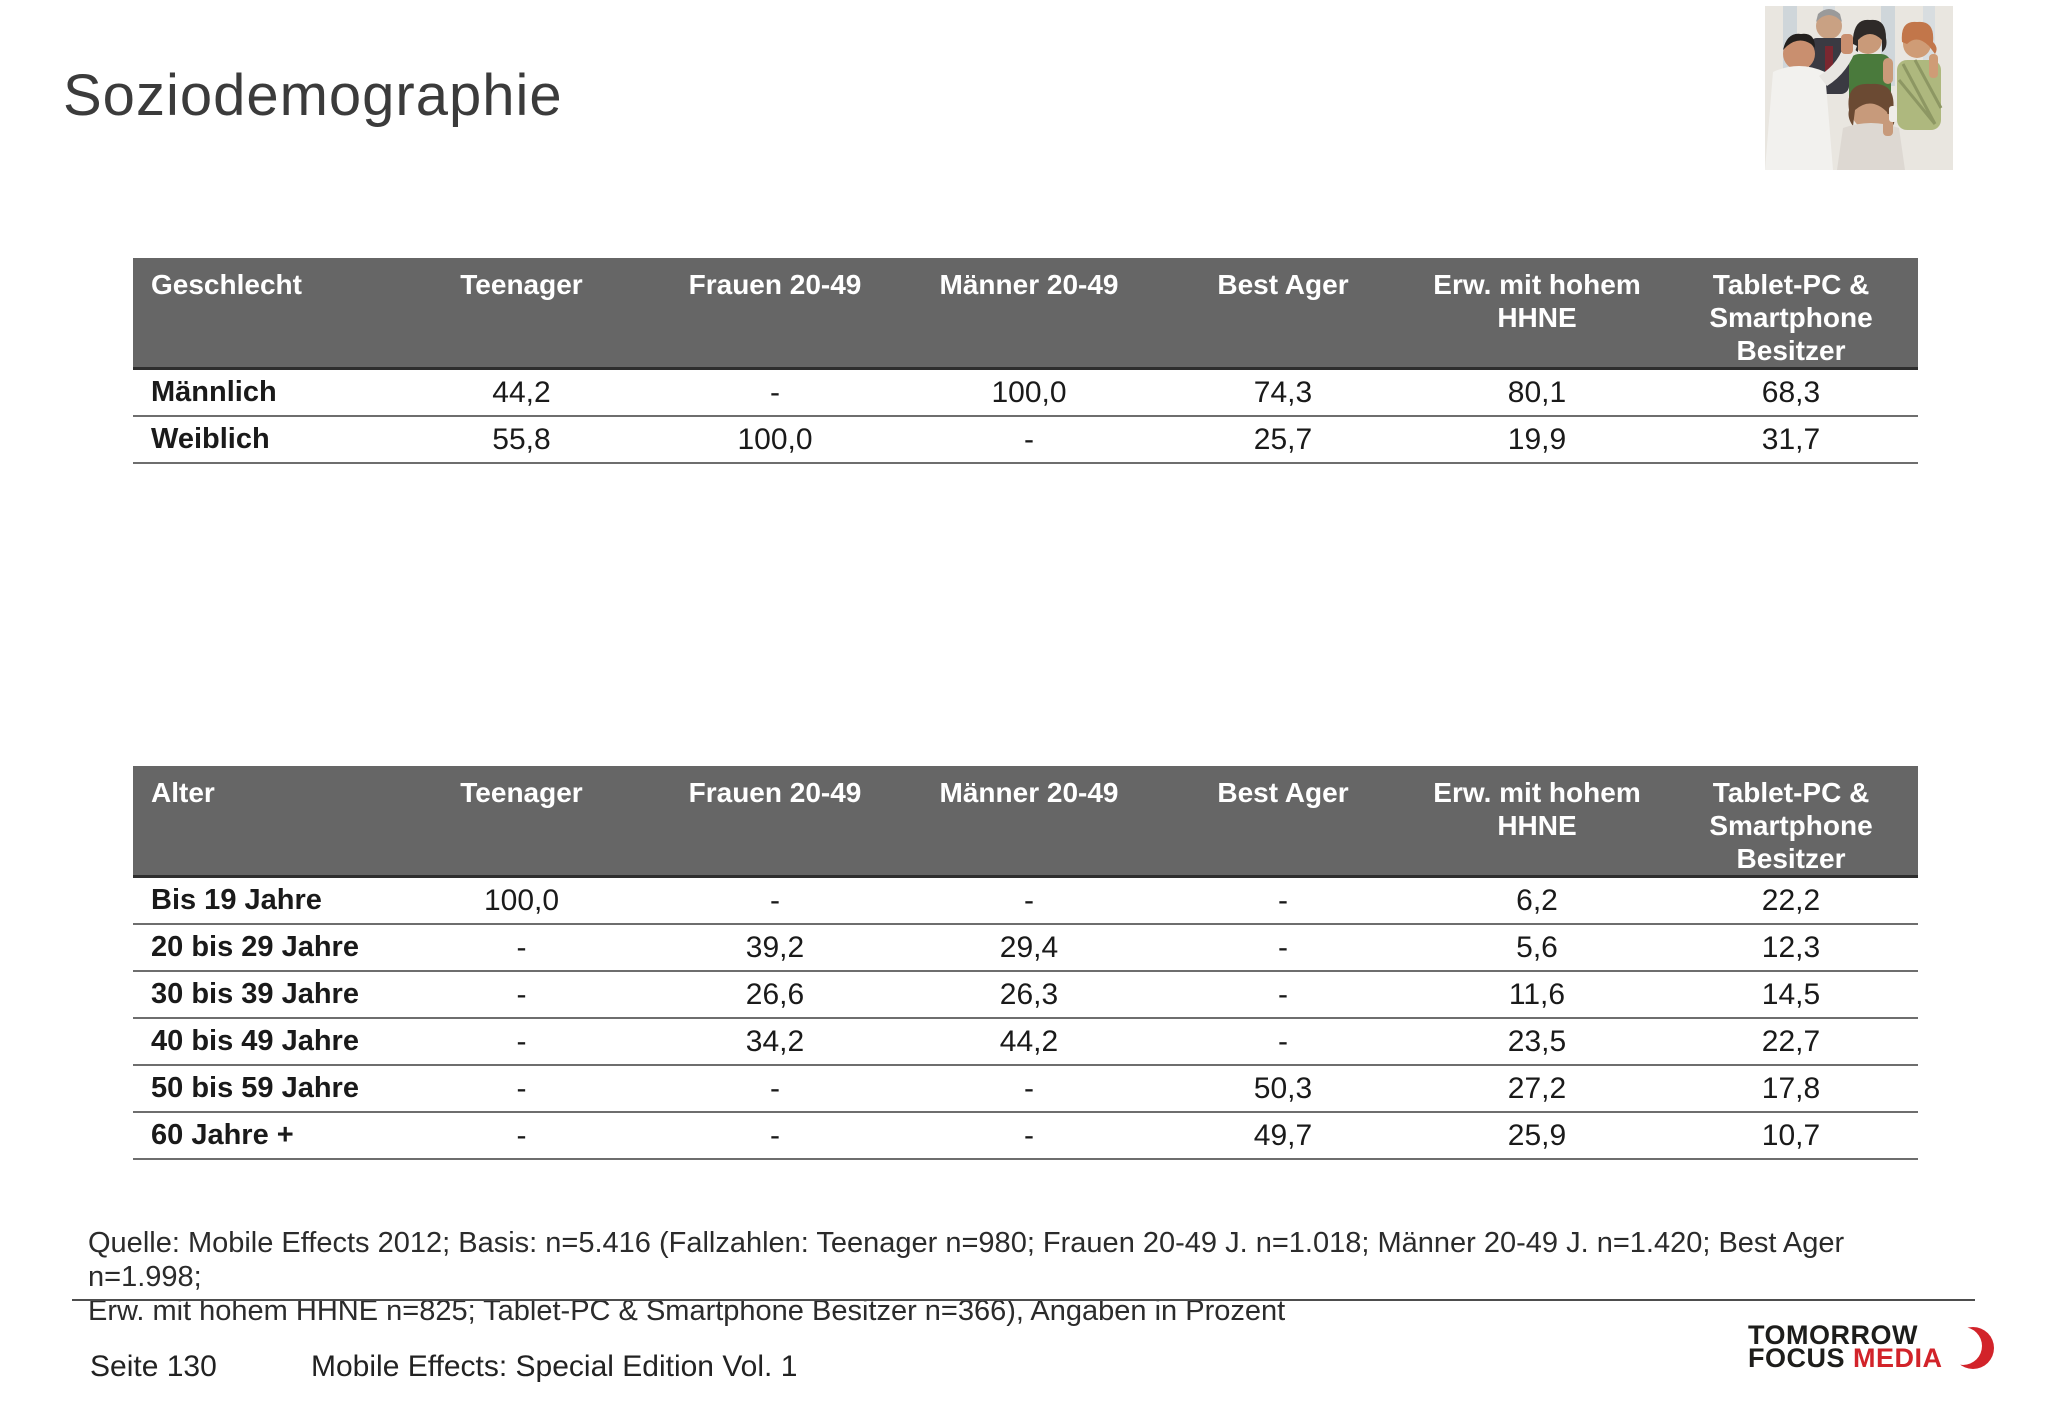  Describe the element at coordinates (264, 948) in the screenshot. I see `row-label: 20 bis 29 Jahre` at that location.